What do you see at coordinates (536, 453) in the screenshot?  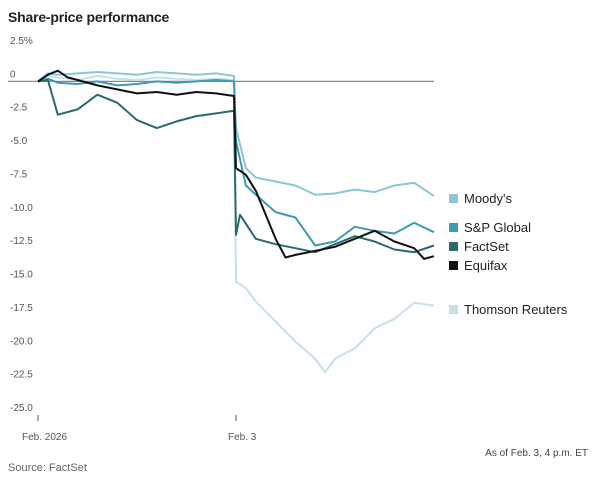 I see `as-of-note: As of Feb. 3, 4 p.m. ET` at bounding box center [536, 453].